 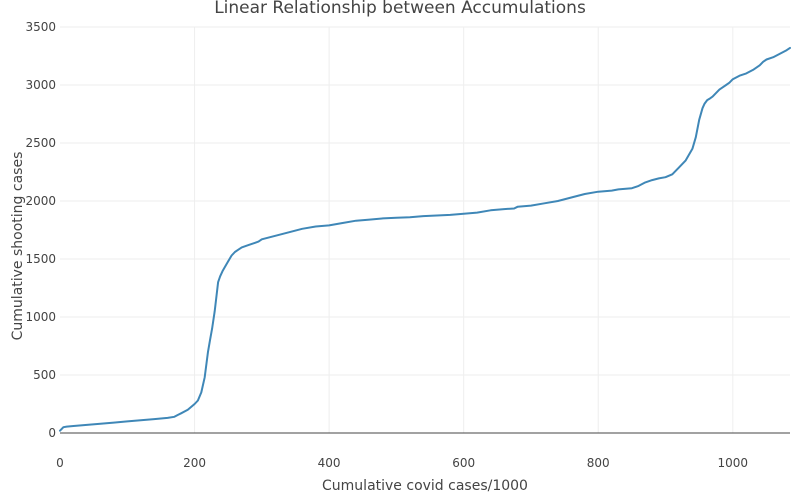 I want to click on y-tick-label: 1500, so click(x=40, y=259).